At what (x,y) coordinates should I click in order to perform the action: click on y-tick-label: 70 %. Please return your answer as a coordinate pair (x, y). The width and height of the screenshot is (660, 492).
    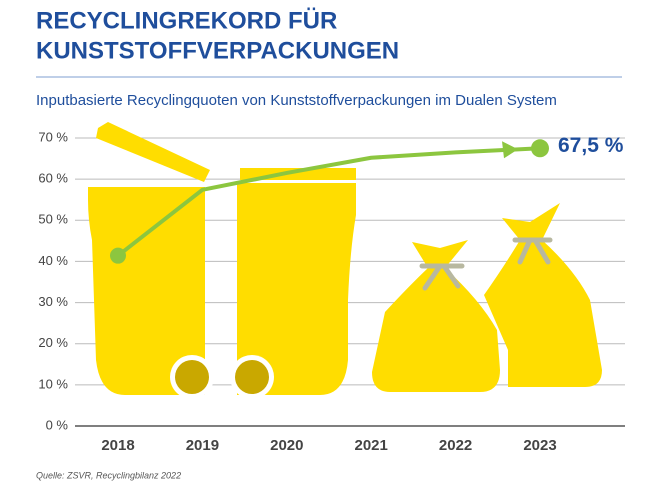
    Looking at the image, I should click on (53, 136).